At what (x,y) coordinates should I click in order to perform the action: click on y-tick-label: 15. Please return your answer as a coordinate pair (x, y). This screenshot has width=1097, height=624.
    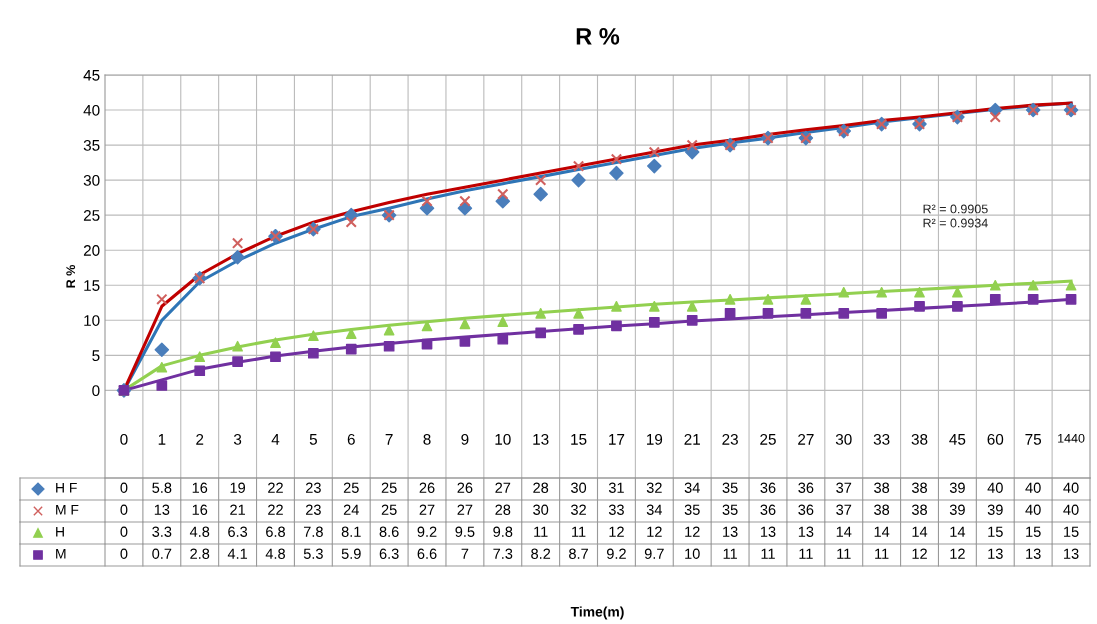
    Looking at the image, I should click on (92, 285).